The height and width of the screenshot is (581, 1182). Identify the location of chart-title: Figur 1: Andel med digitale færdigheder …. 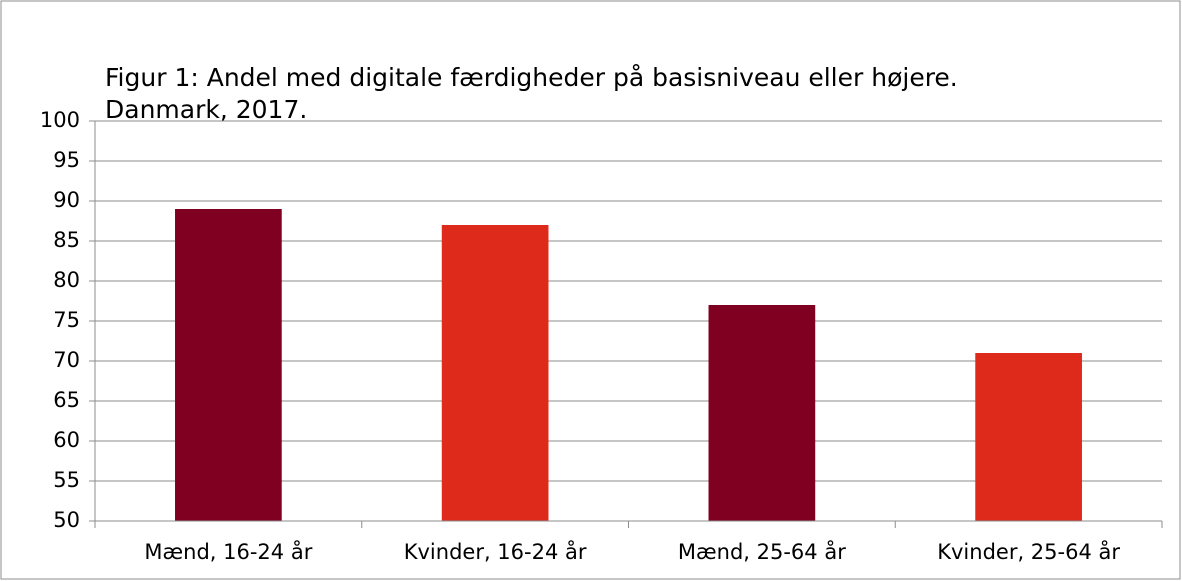
(531, 77).